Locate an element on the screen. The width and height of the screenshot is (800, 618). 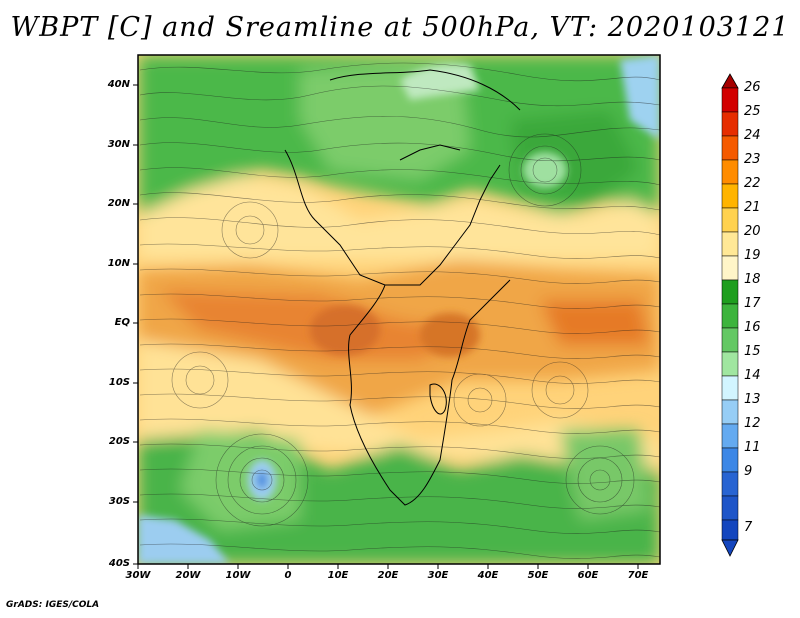
colorbar-label: 16 is located at coordinates (752, 327).